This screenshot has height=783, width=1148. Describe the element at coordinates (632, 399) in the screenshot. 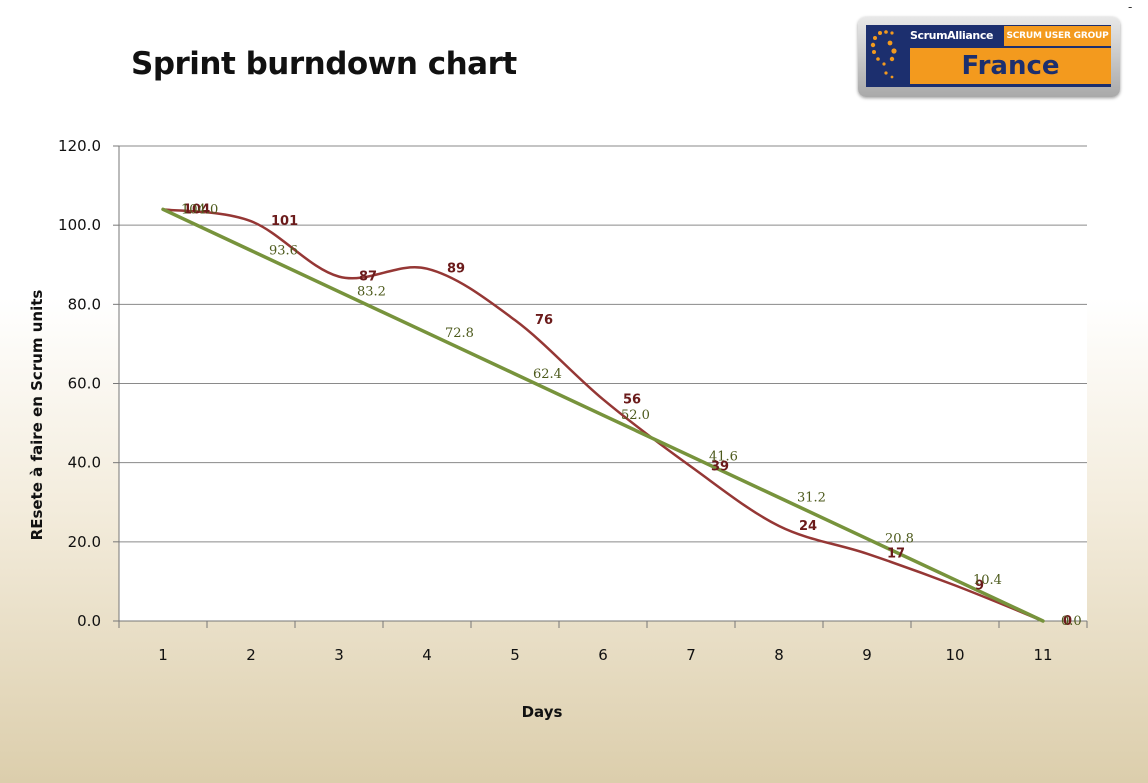

I see `data-label-actual: 56` at that location.